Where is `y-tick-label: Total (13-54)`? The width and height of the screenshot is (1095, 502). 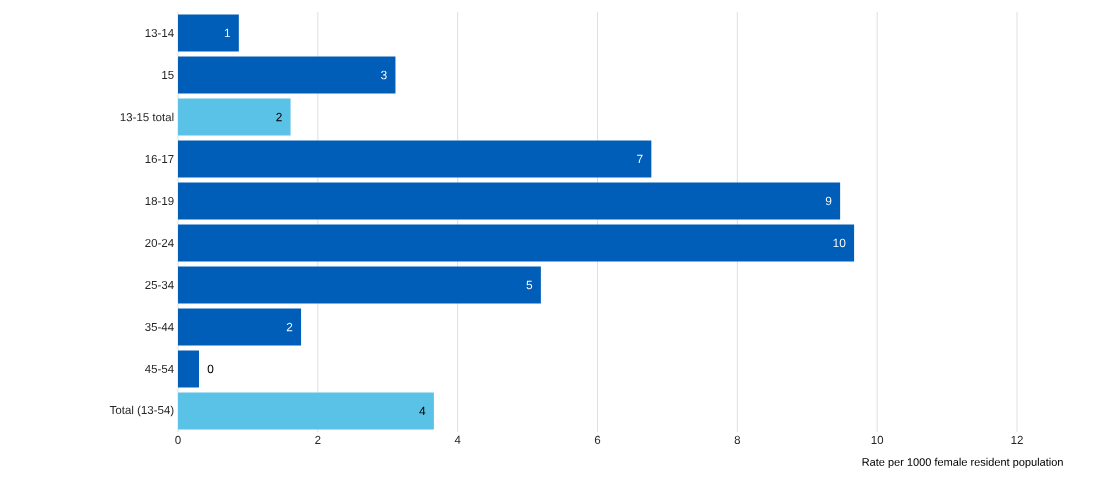
y-tick-label: Total (13-54) is located at coordinates (141, 411).